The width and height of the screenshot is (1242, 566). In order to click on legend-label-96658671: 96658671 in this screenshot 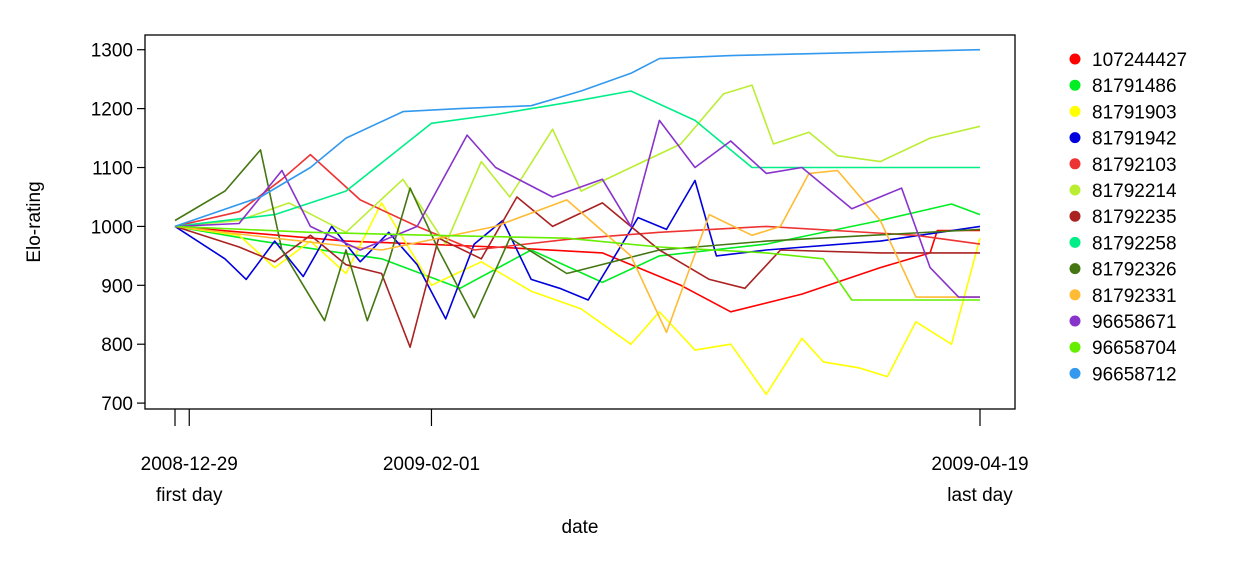, I will do `click(1134, 322)`.